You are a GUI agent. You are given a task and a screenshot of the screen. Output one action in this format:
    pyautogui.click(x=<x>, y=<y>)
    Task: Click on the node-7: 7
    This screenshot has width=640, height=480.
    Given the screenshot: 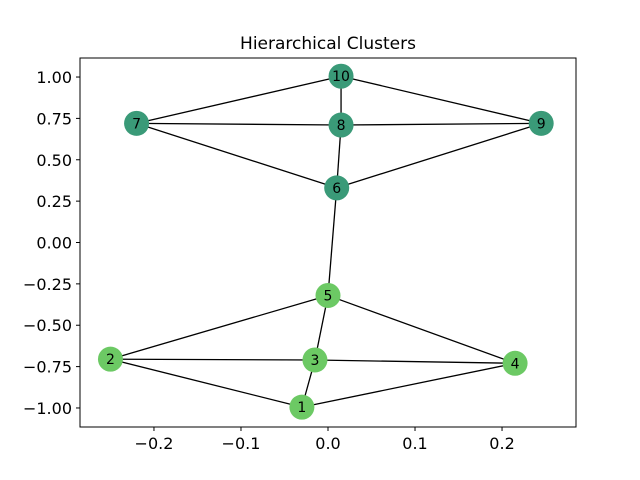 What is the action you would take?
    pyautogui.click(x=137, y=123)
    